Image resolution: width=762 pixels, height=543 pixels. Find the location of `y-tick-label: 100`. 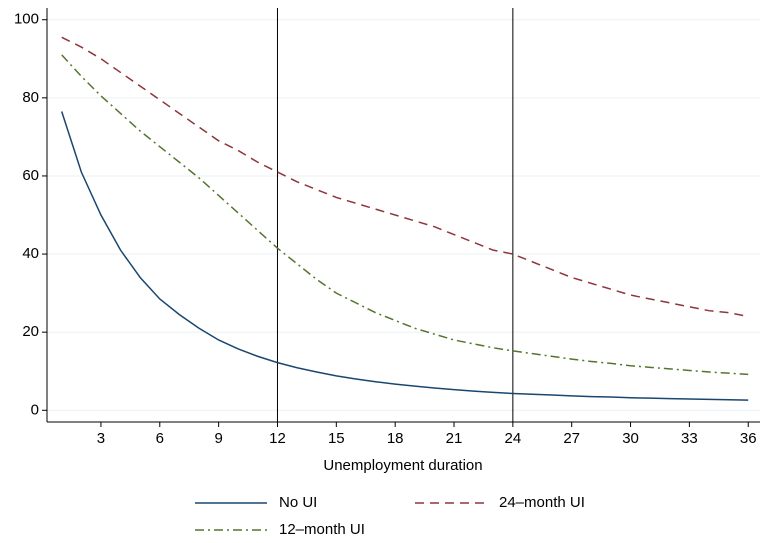

y-tick-label: 100 is located at coordinates (26, 19).